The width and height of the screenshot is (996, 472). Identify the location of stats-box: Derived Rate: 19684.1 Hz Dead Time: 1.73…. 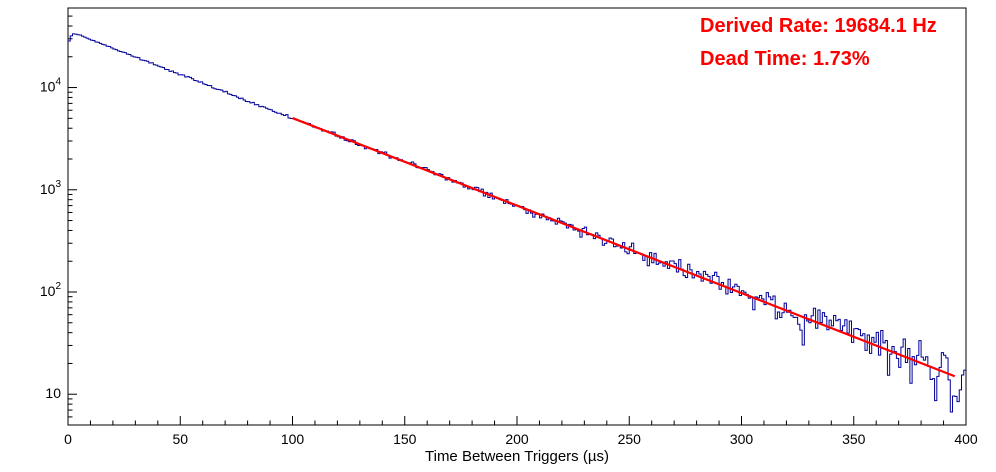
(818, 43).